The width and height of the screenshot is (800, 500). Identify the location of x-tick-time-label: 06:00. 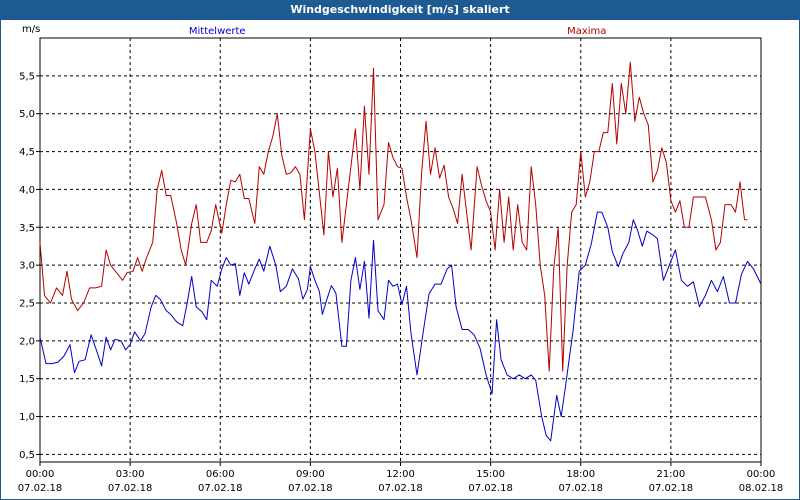
(220, 474).